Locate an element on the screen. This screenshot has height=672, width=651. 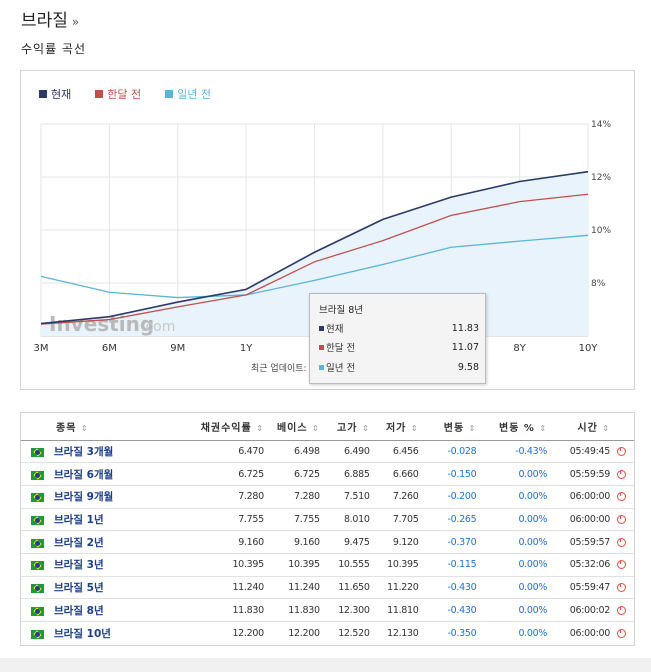
cell-chg-pct: -0.43% is located at coordinates (516, 452).